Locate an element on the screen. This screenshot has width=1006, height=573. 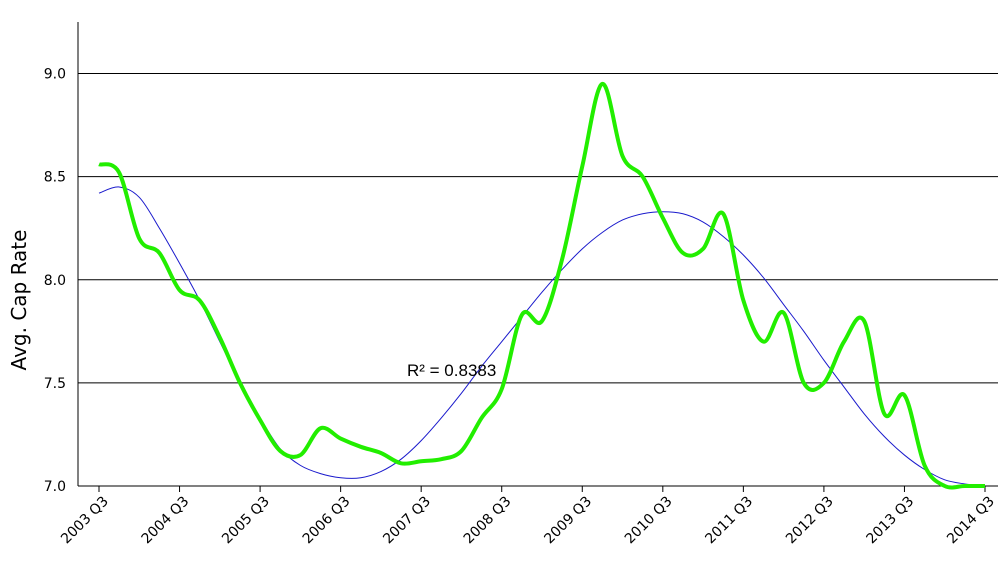
x-tick-label: 2008 Q3 is located at coordinates (488, 521).